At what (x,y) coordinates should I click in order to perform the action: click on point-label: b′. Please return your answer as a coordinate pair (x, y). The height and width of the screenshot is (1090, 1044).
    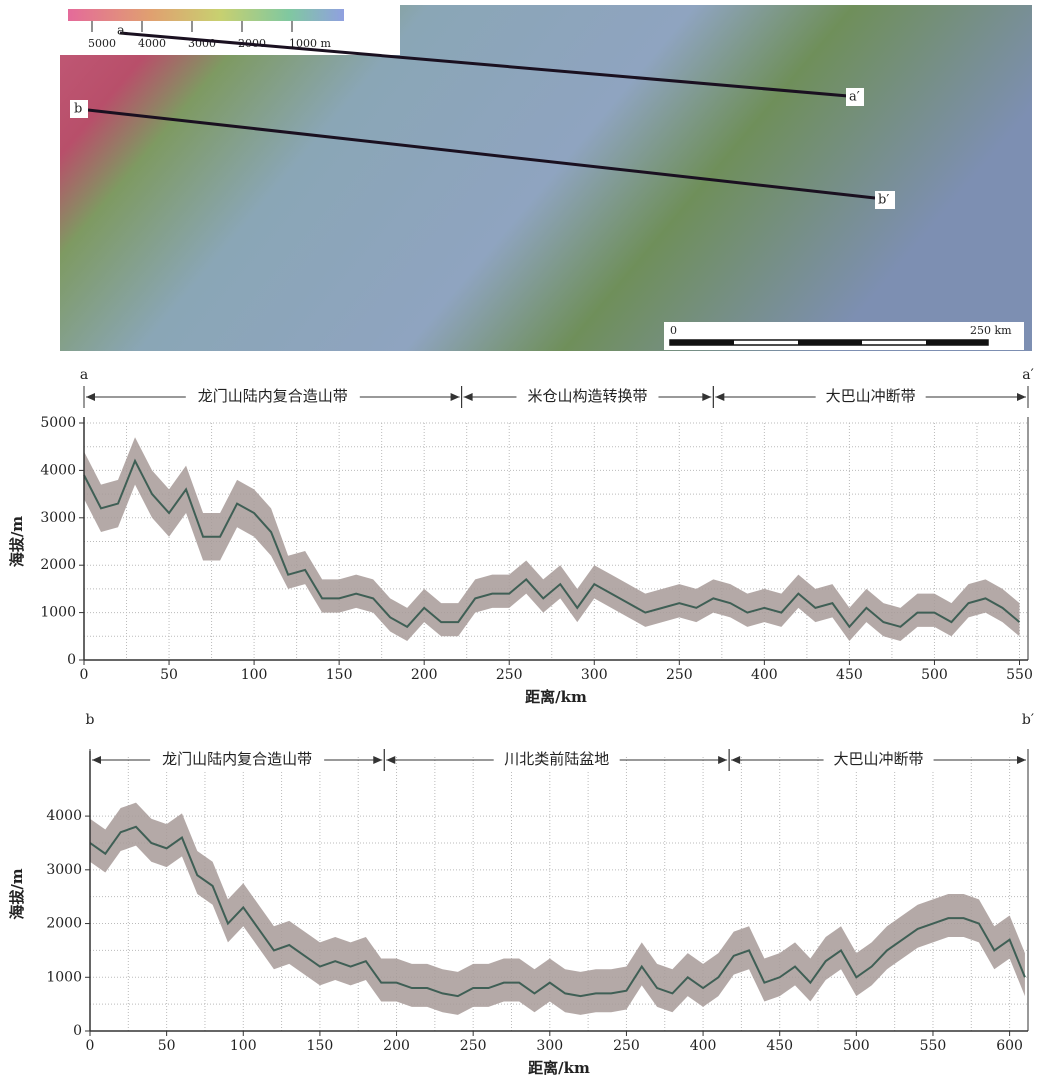
    Looking at the image, I should click on (883, 200).